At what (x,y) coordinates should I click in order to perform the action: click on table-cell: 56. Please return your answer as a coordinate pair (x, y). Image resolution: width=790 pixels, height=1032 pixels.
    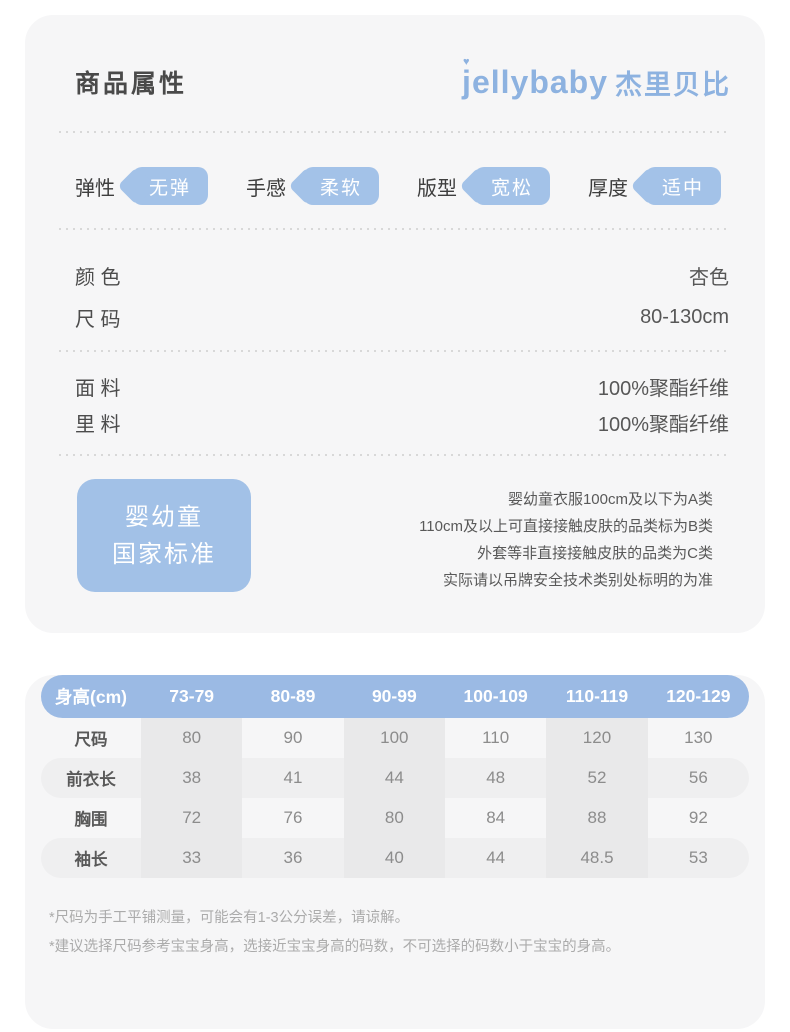
    Looking at the image, I should click on (698, 777).